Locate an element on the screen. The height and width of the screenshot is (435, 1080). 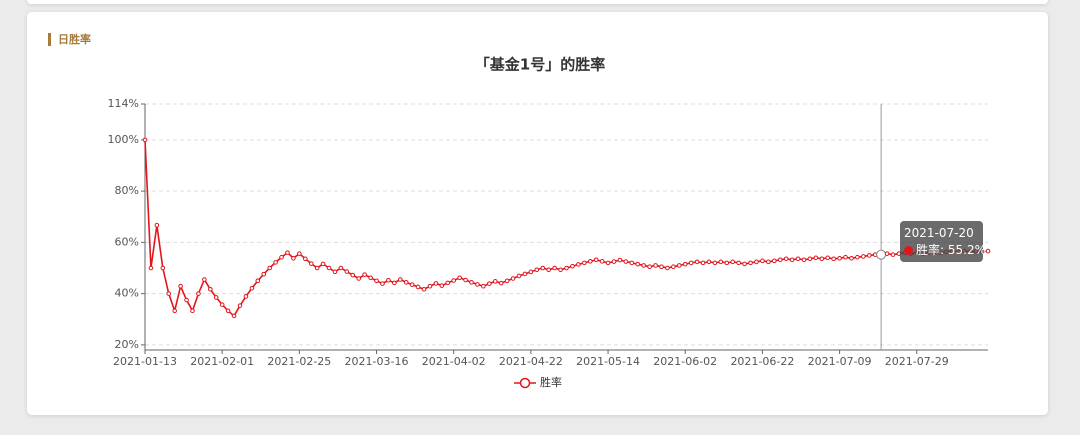
y-tick-label: 114% is located at coordinates (123, 103).